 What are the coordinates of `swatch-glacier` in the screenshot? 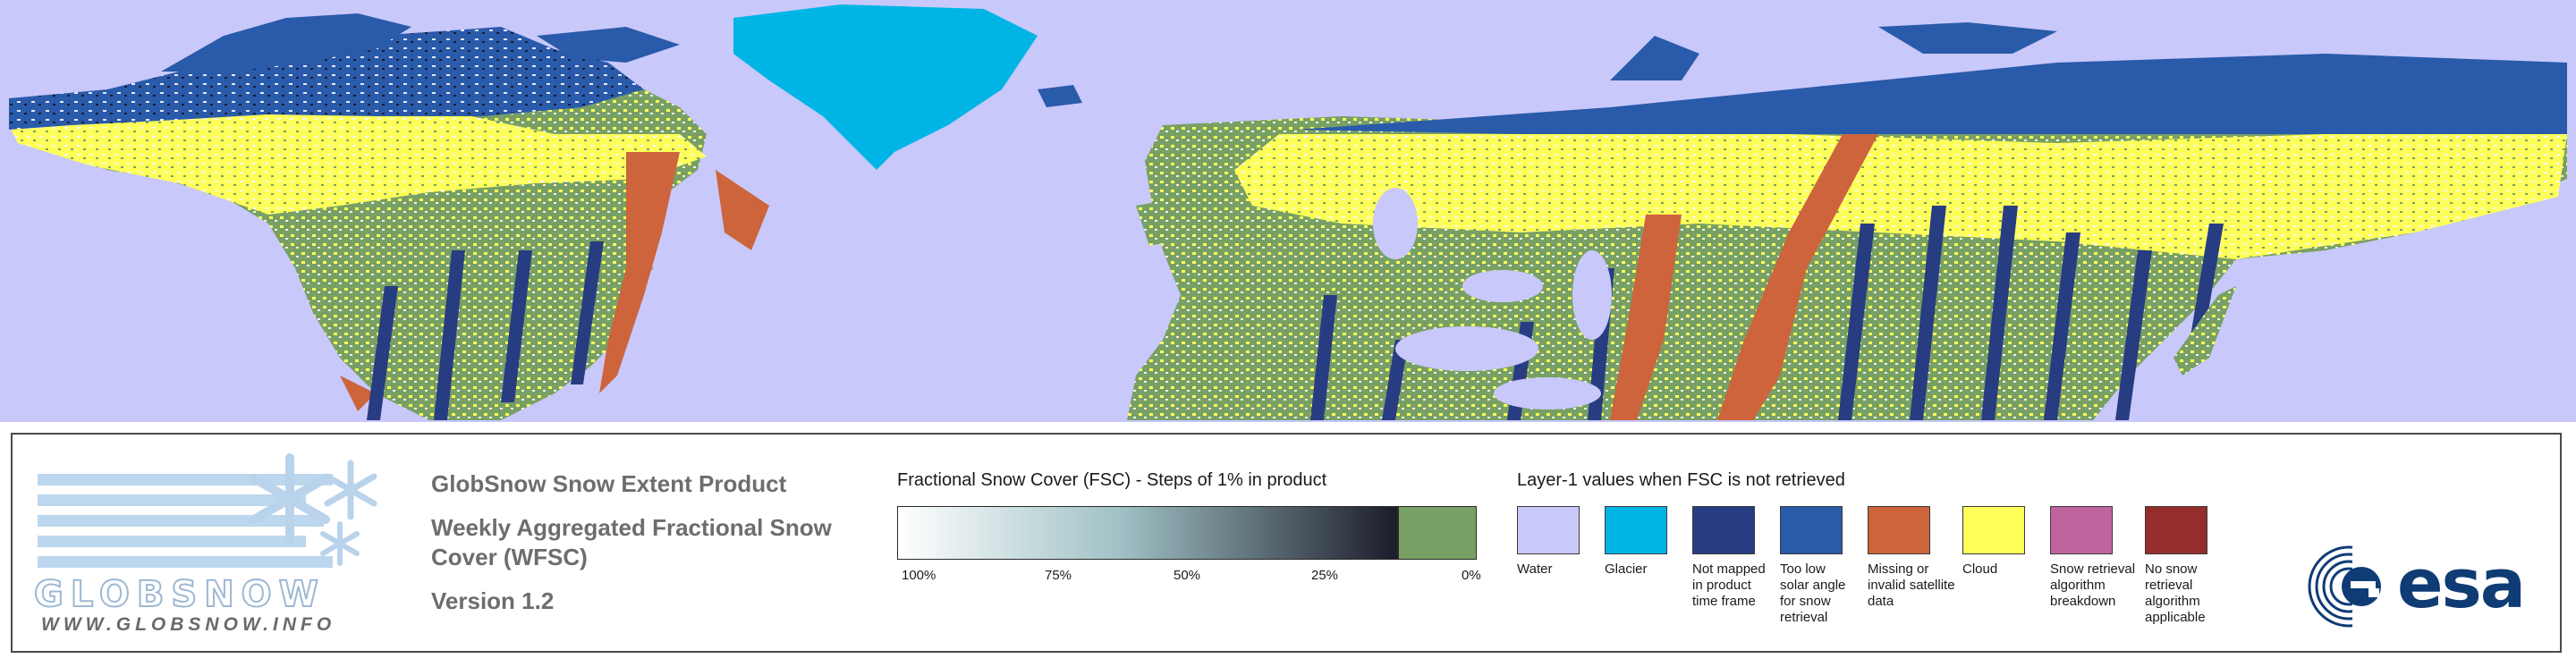 It's located at (1636, 530).